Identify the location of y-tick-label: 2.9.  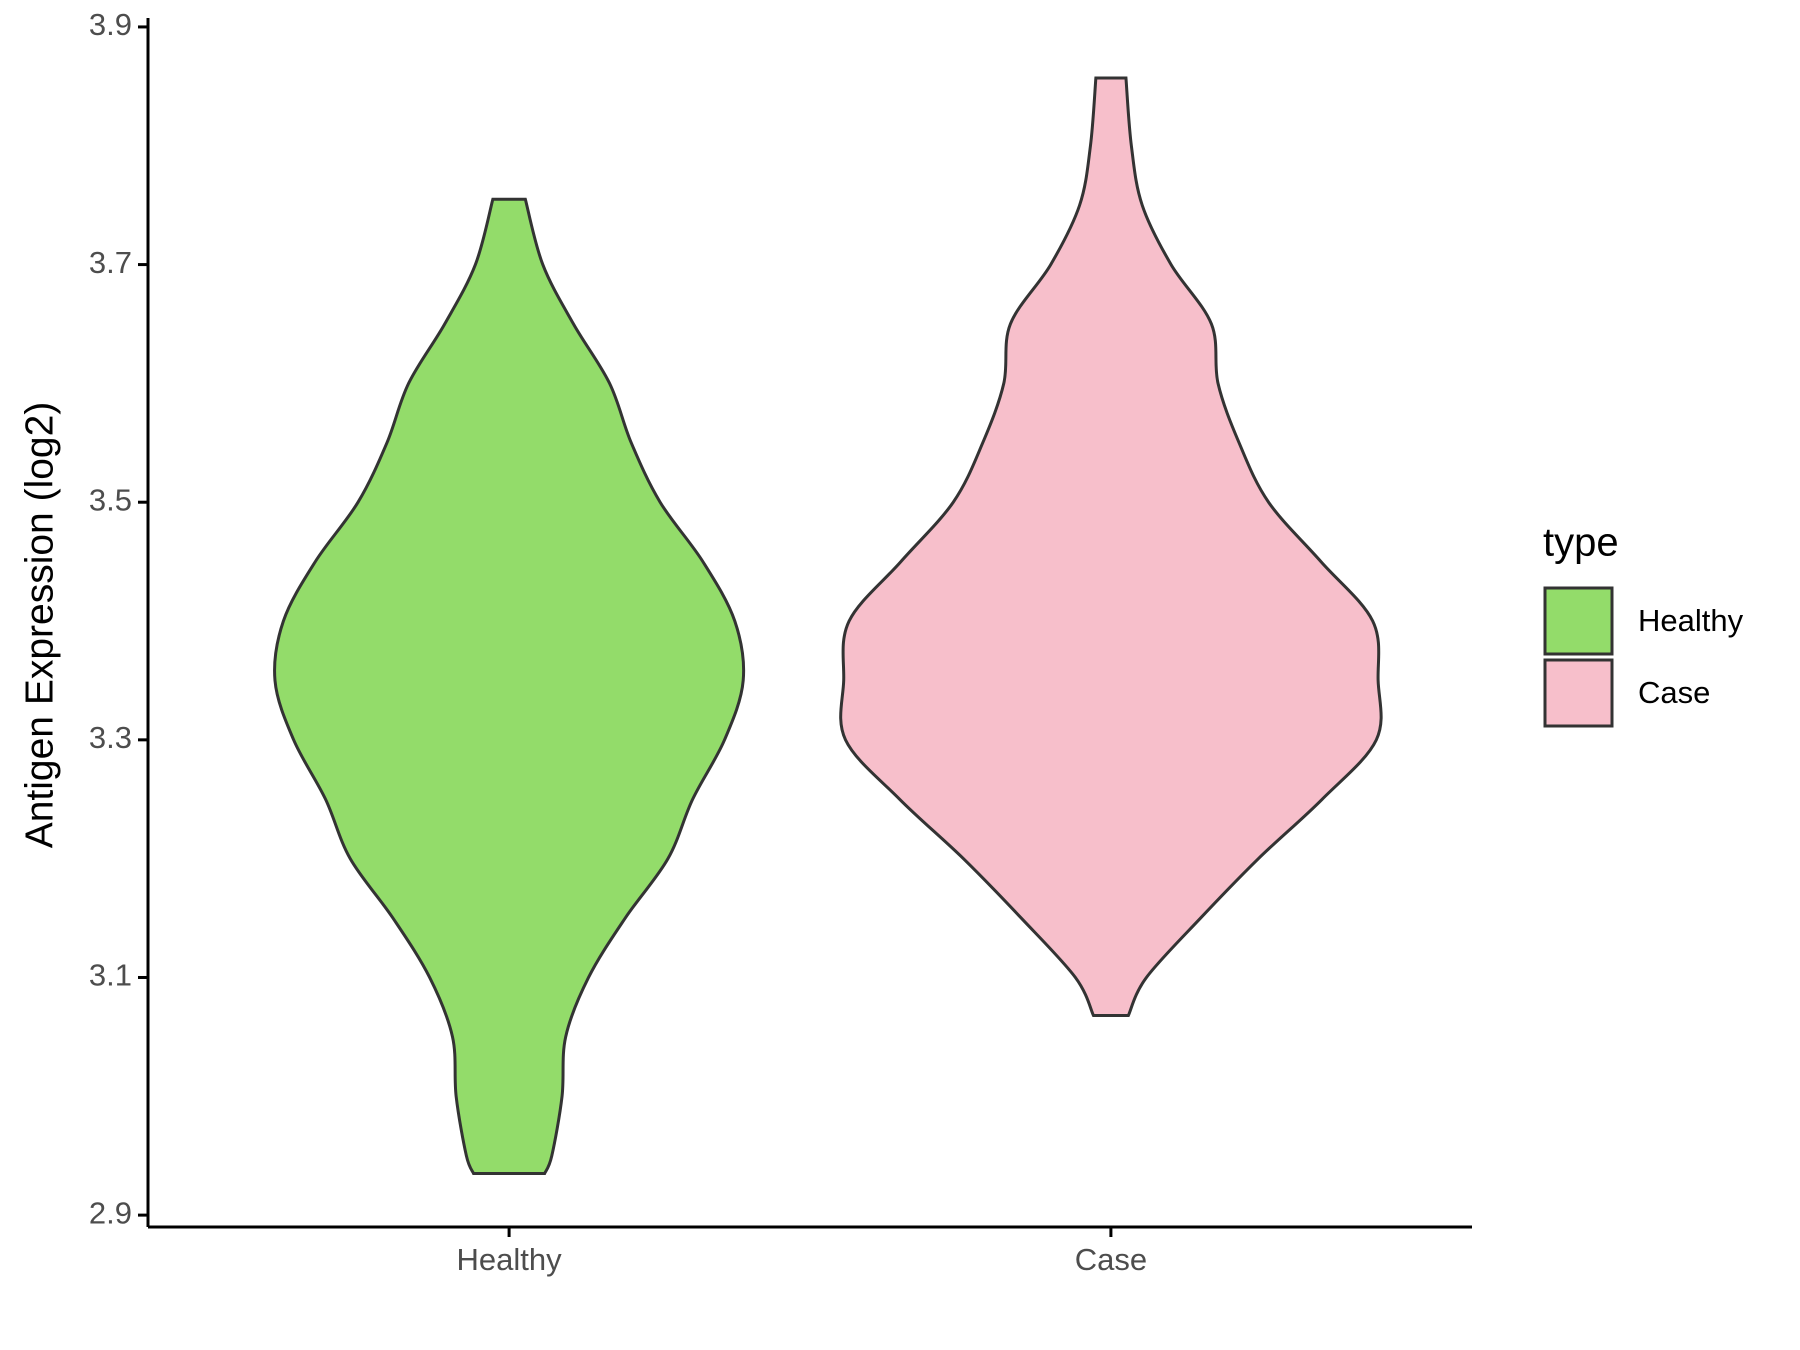
(110, 1212).